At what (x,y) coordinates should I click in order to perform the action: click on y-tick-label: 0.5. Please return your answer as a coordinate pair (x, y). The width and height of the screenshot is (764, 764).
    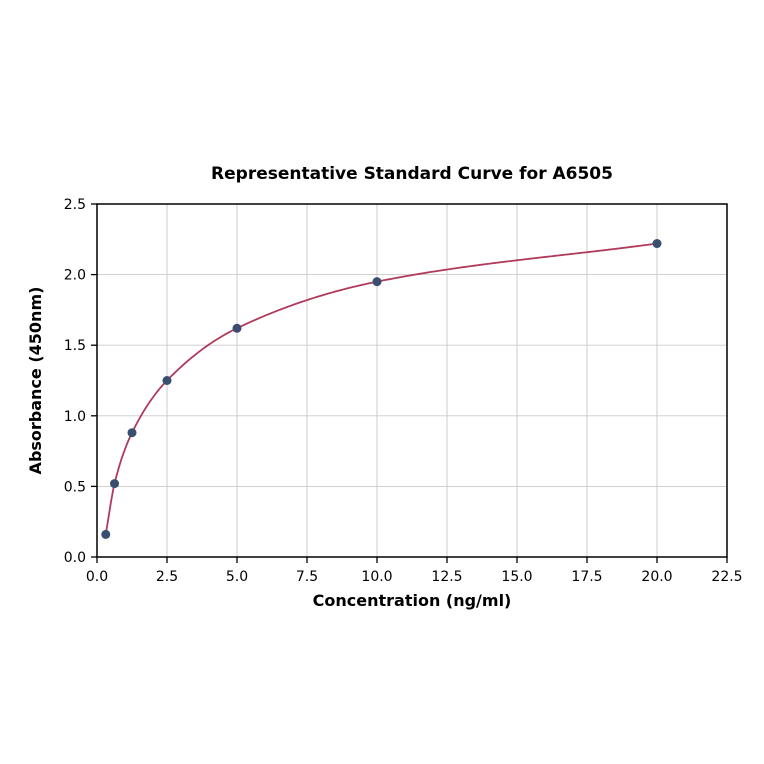
    Looking at the image, I should click on (75, 487).